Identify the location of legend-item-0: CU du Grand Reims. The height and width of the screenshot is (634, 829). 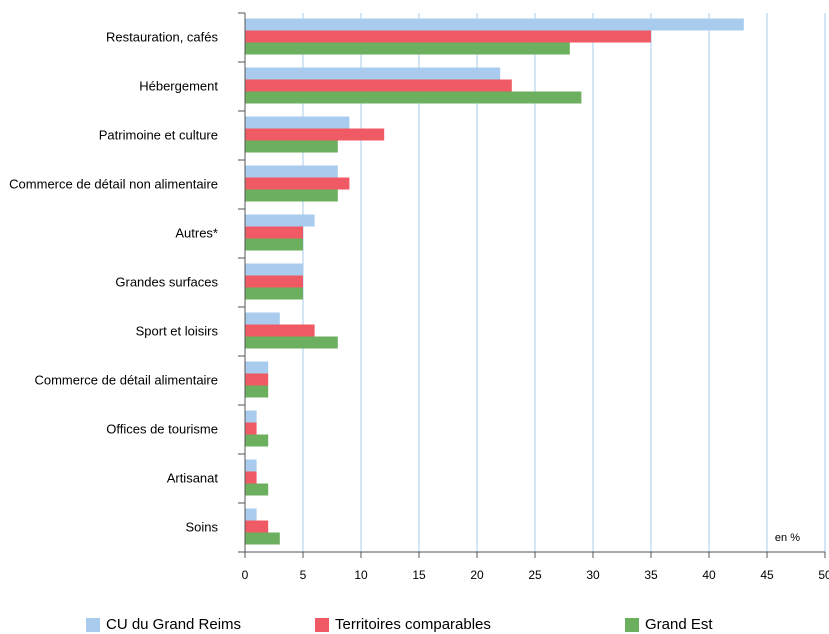
(163, 624).